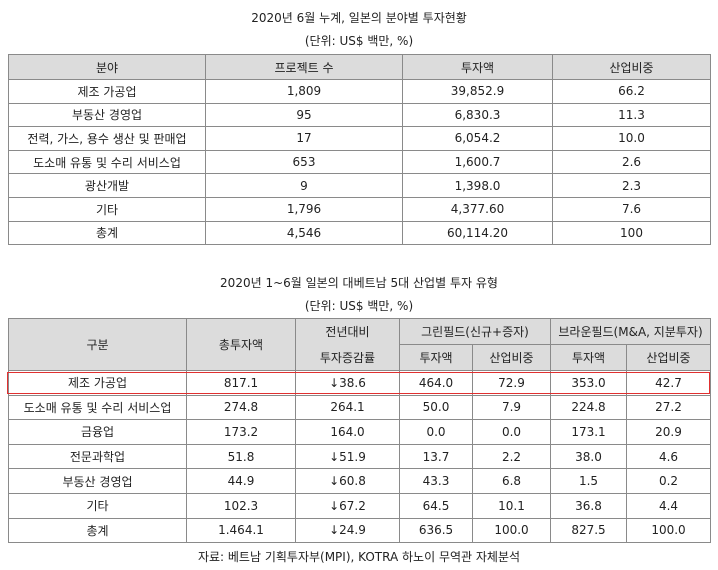 Image resolution: width=718 pixels, height=570 pixels. What do you see at coordinates (347, 383) in the screenshot?
I see `cell: ↓38.6` at bounding box center [347, 383].